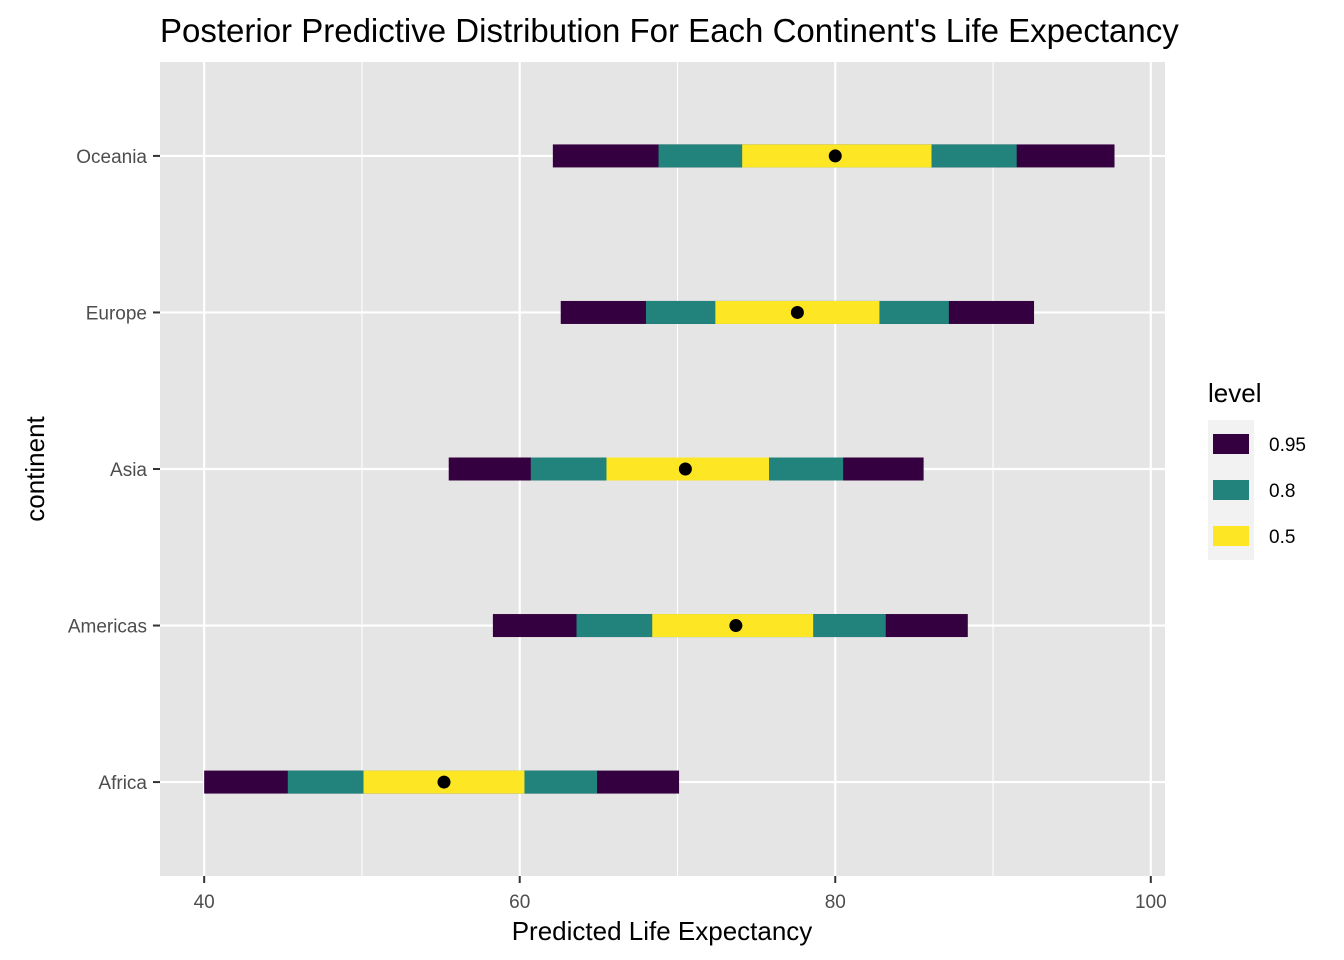 This screenshot has width=1344, height=960. What do you see at coordinates (736, 626) in the screenshot?
I see `point-americas` at bounding box center [736, 626].